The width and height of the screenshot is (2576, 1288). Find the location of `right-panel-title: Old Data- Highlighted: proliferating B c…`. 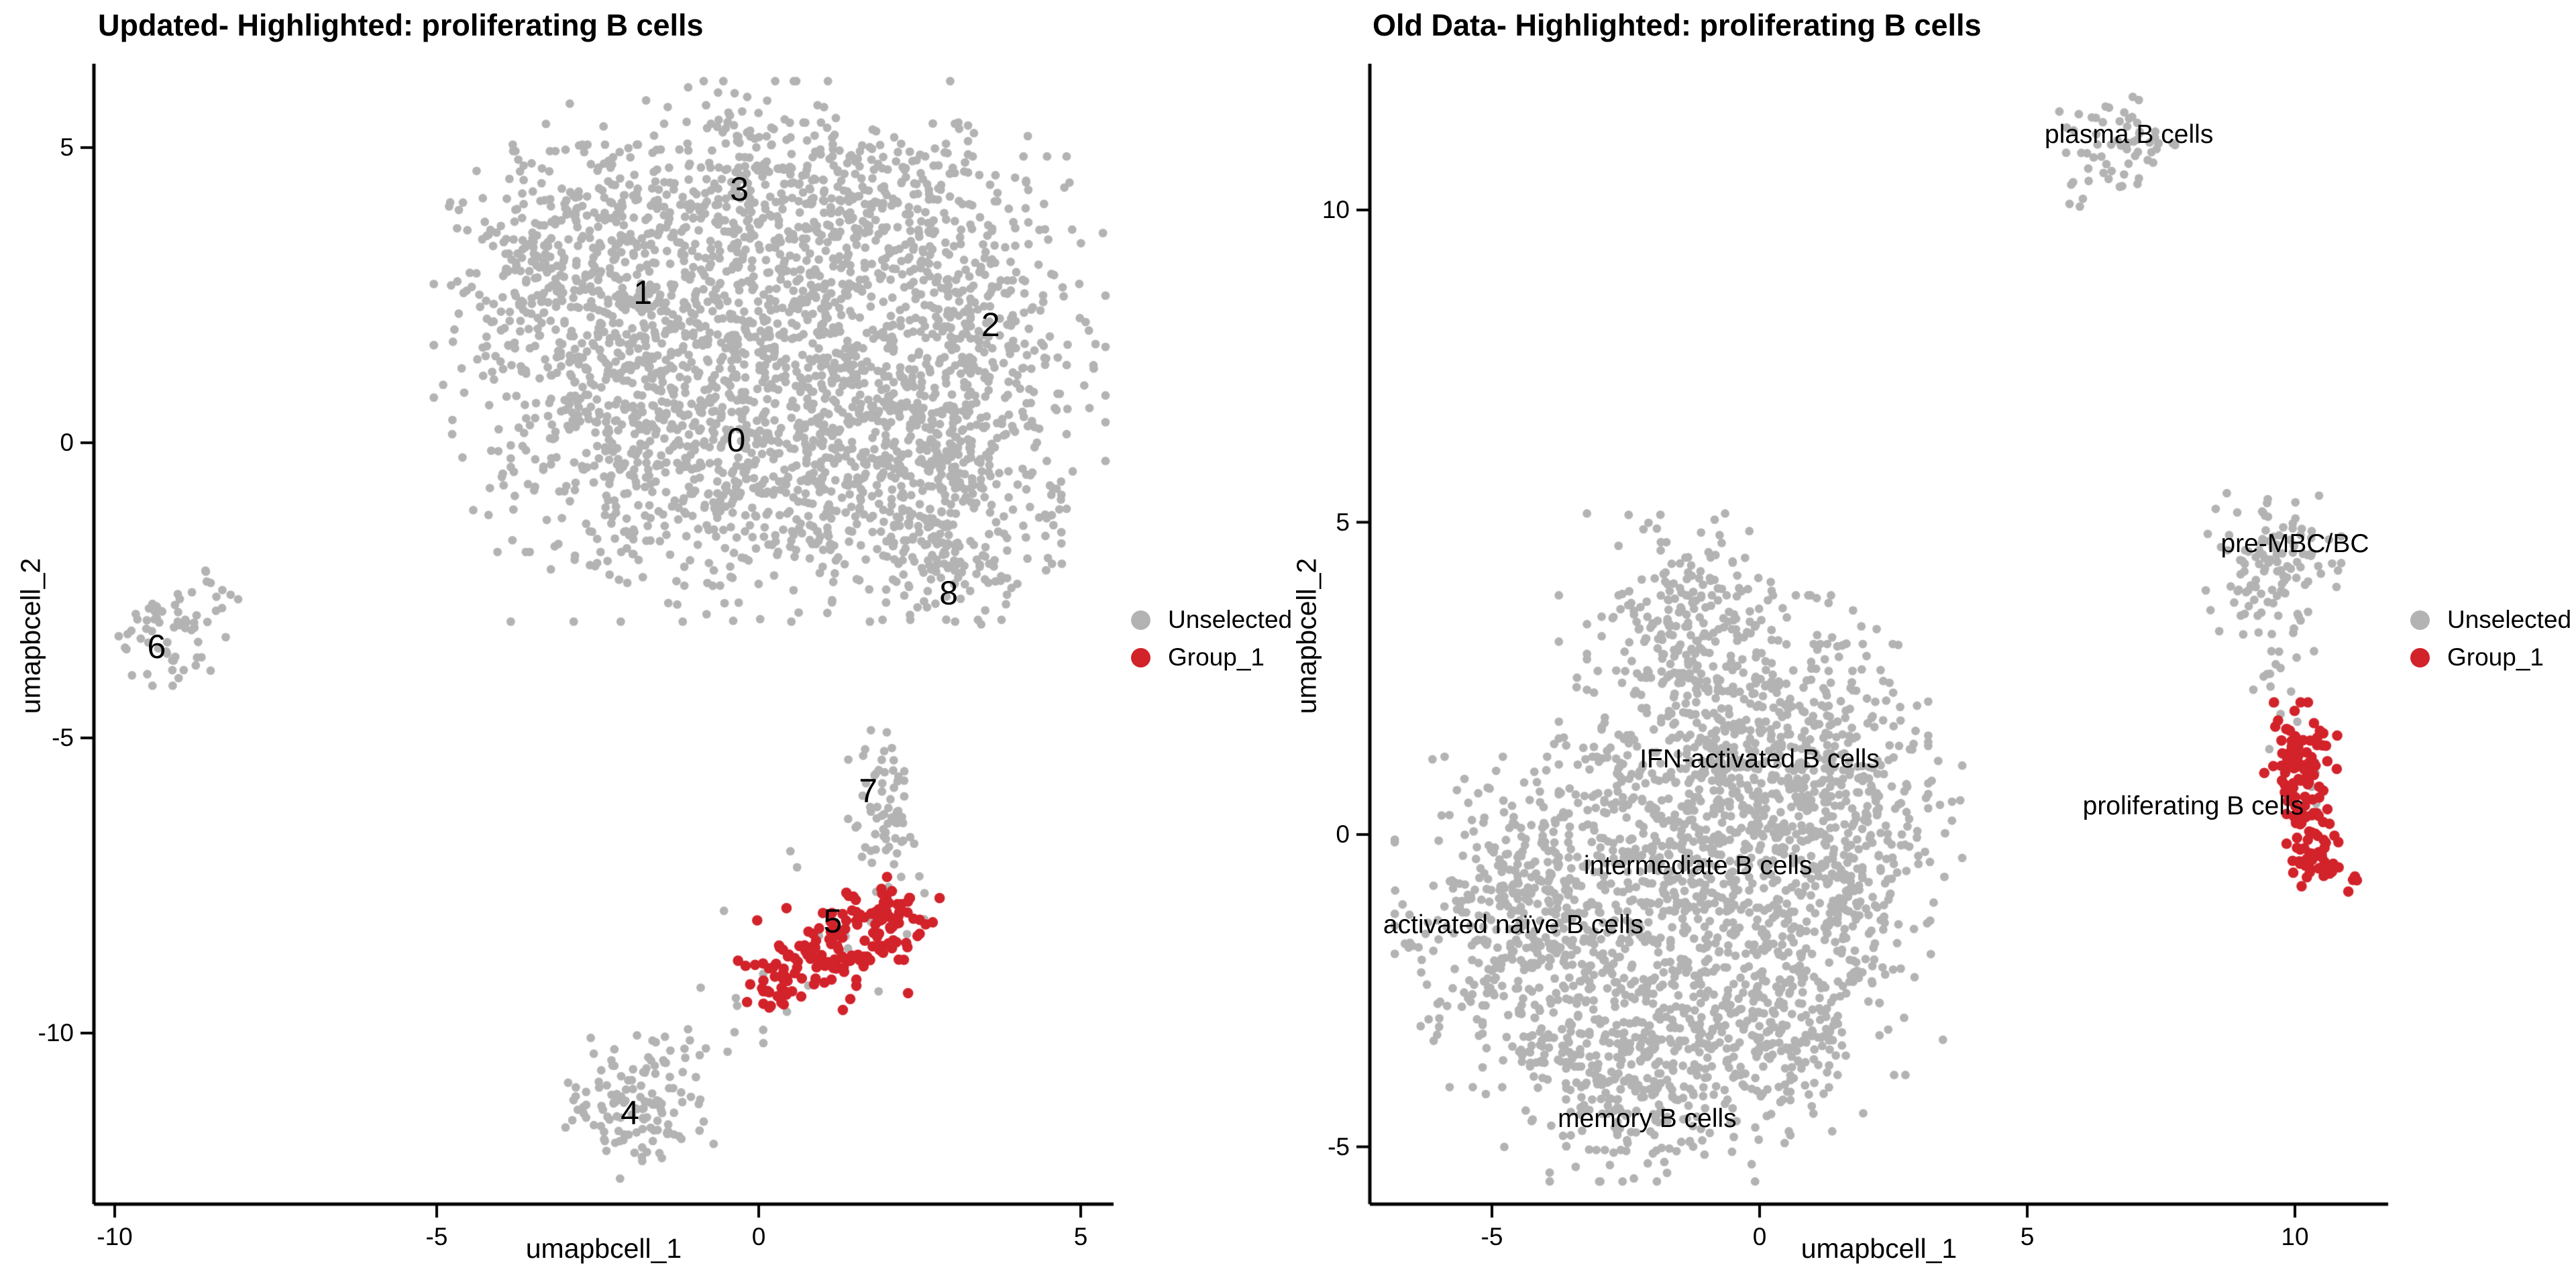

right-panel-title: Old Data- Highlighted: proliferating B c… is located at coordinates (1677, 25).